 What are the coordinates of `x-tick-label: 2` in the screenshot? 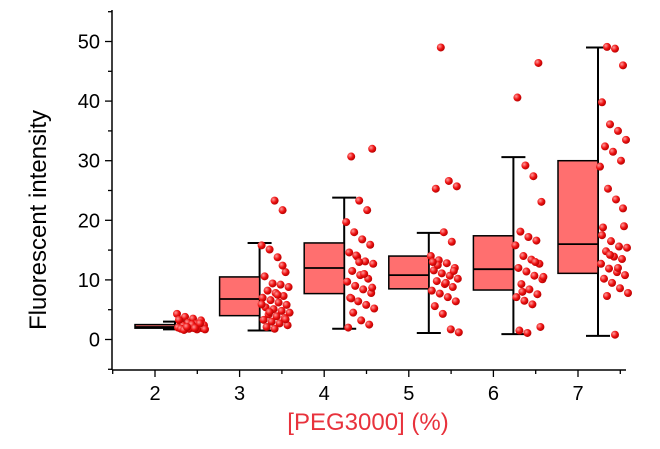 It's located at (154, 394).